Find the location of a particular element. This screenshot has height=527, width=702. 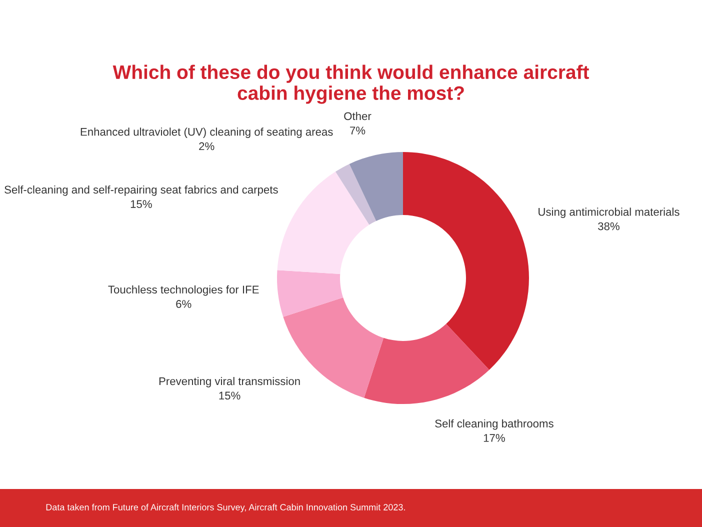

text: Data taken from Future of Aircraft Interiors Survey, Aircraft Cabin Innovation Summit 2023. is located at coordinates (225, 508).